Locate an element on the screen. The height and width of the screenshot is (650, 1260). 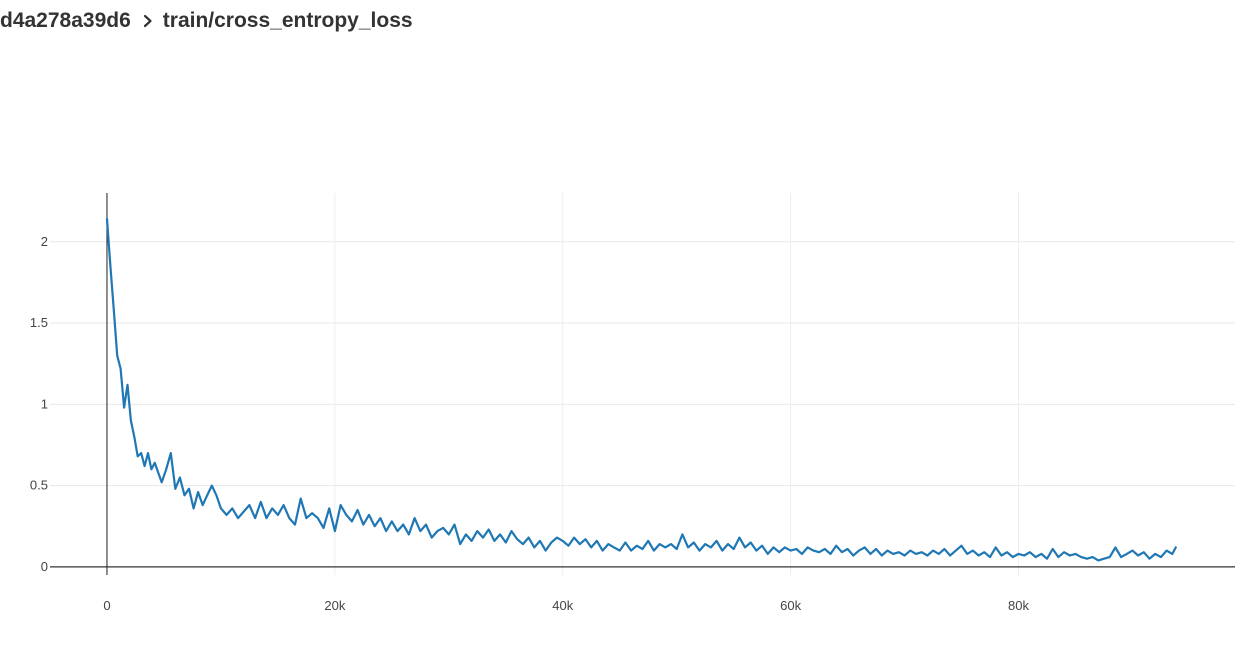
y-tick-label: 1.5 is located at coordinates (39, 322).